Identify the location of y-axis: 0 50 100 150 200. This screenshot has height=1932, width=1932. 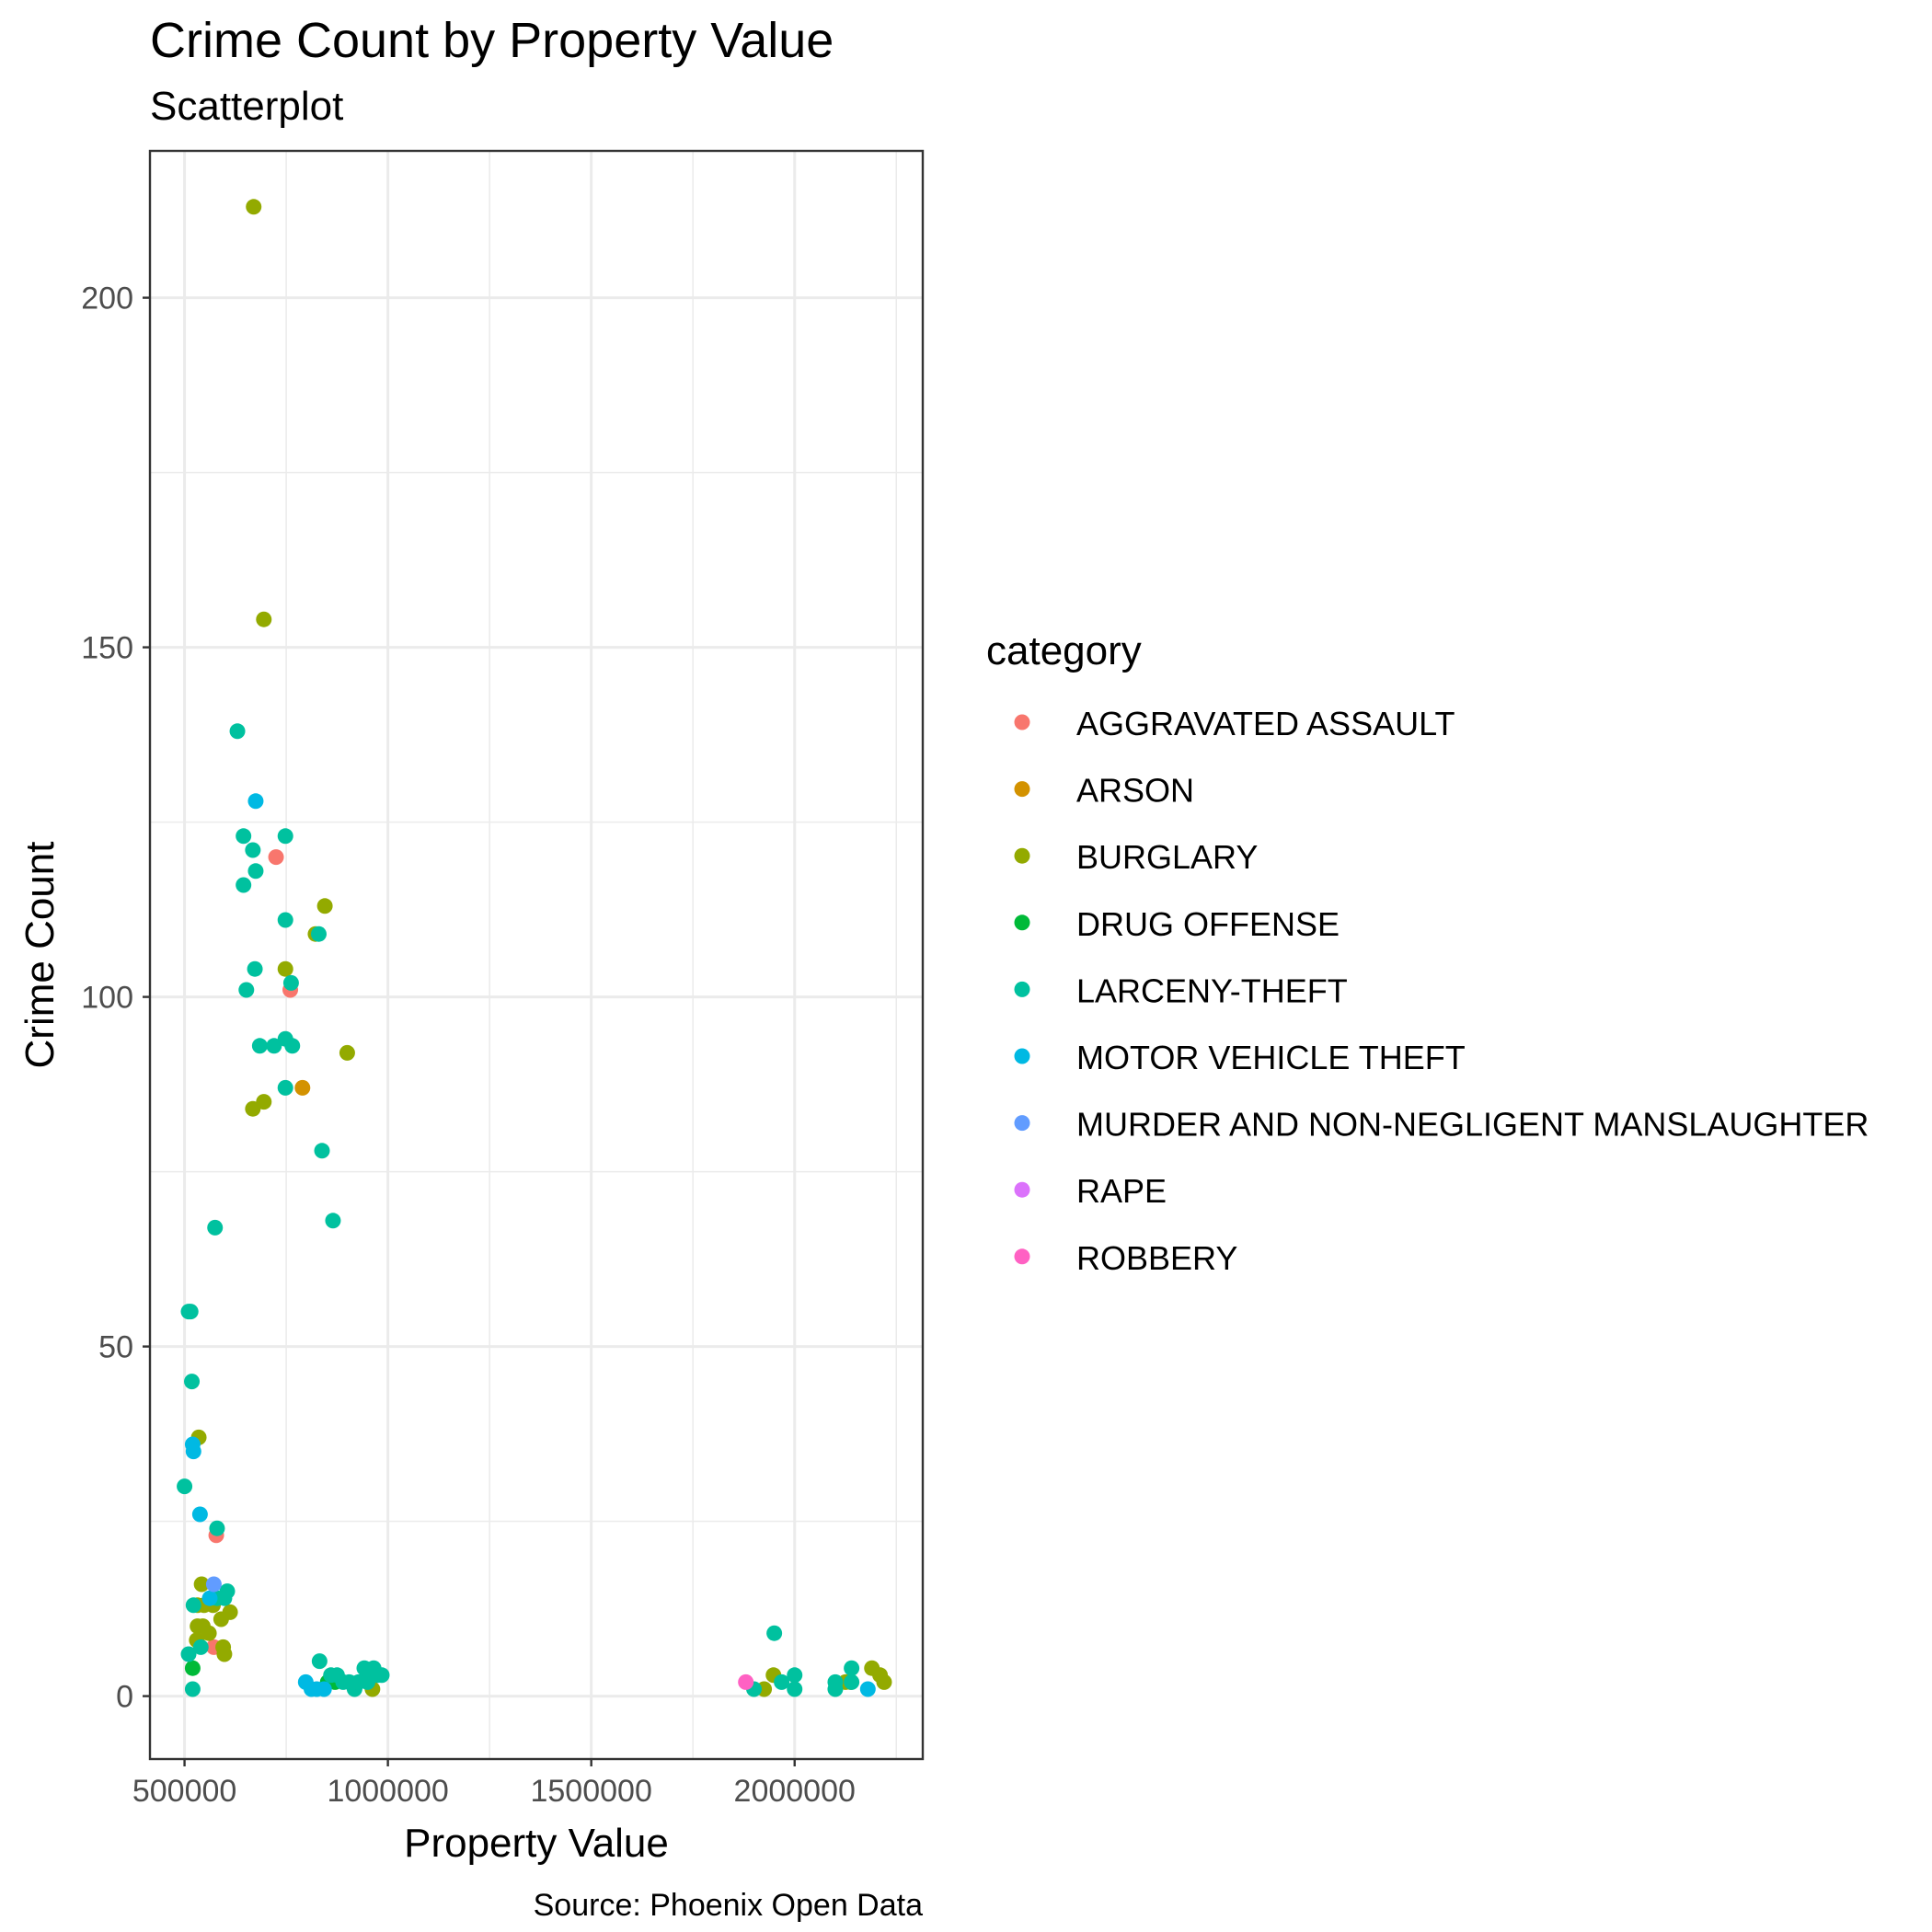
(115, 998).